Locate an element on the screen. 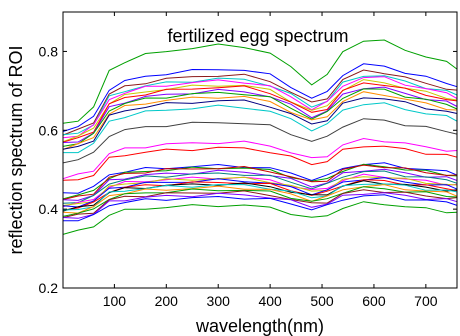 The width and height of the screenshot is (460, 336). x-tick-label: 500 is located at coordinates (322, 301).